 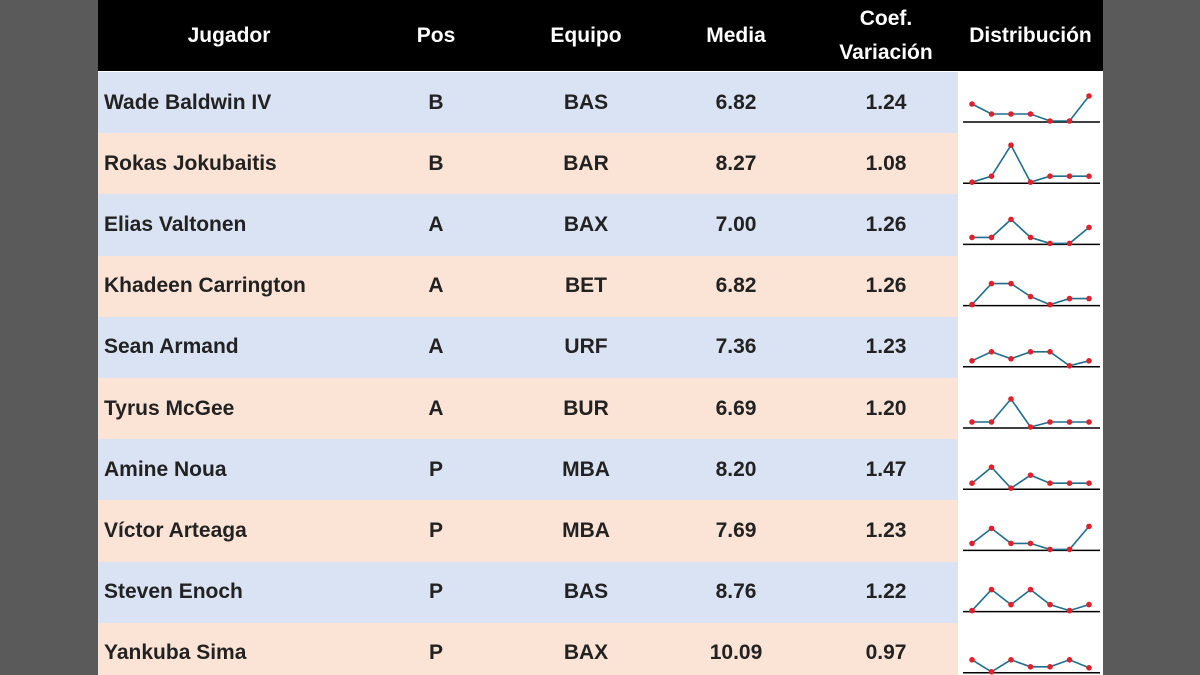 What do you see at coordinates (736, 653) in the screenshot?
I see `mean: 10.09` at bounding box center [736, 653].